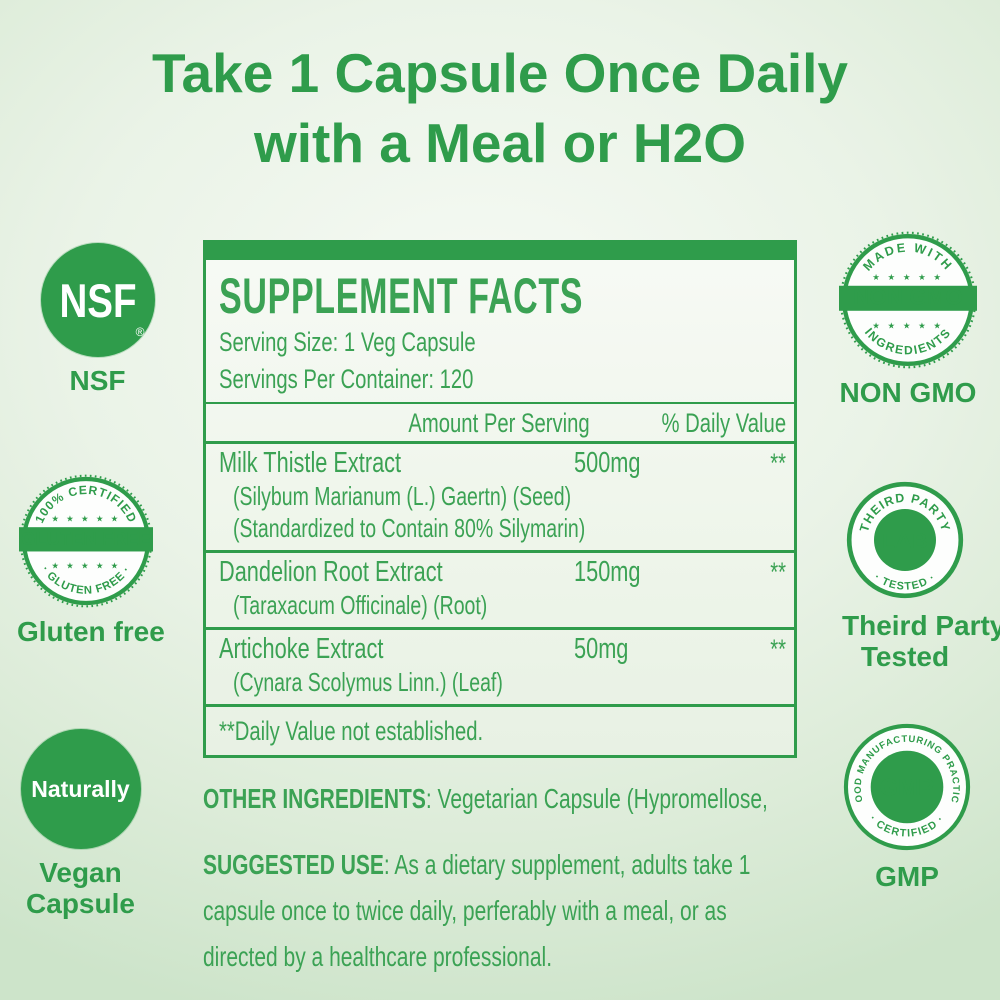 The width and height of the screenshot is (1000, 1000). I want to click on ingredient-amount: 50mg, so click(601, 649).